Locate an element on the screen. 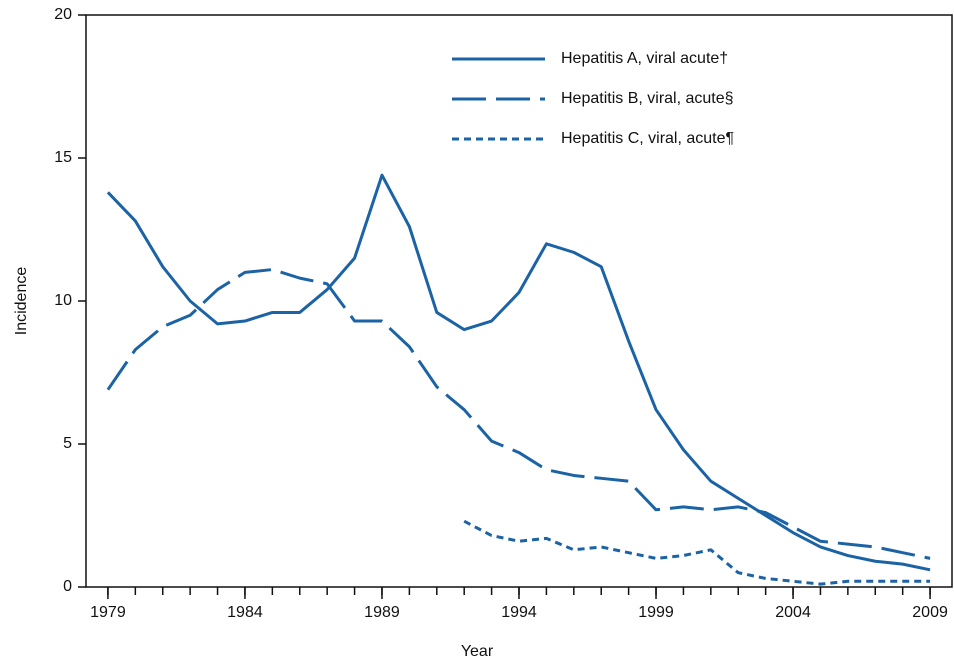 This screenshot has width=954, height=664. x-tick-label: 1994 is located at coordinates (519, 612).